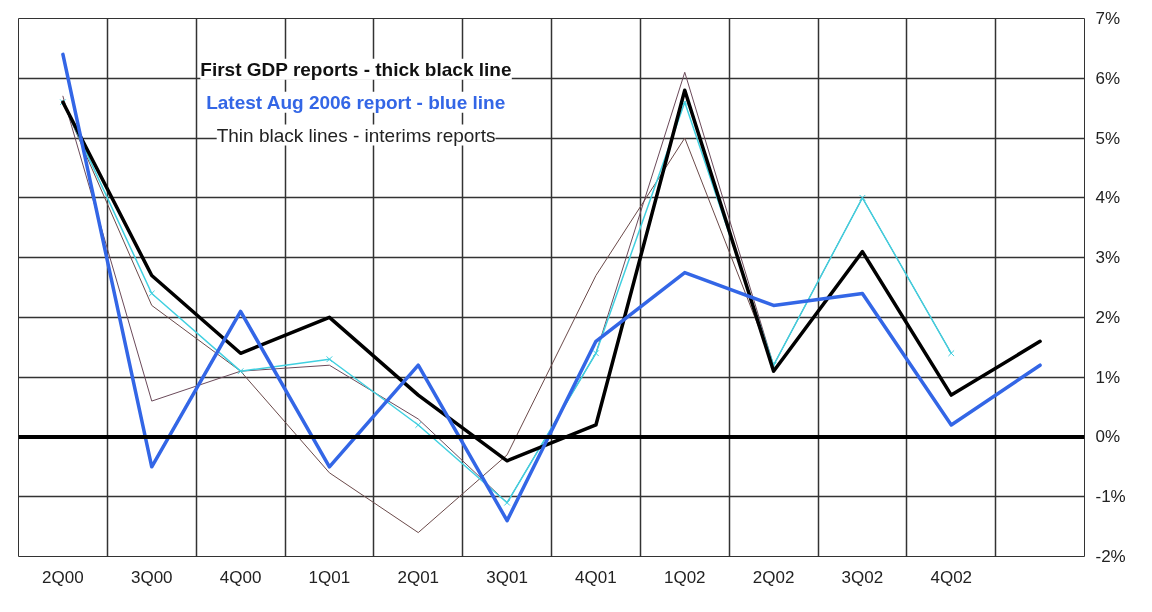 This screenshot has width=1152, height=612. What do you see at coordinates (951, 577) in the screenshot?
I see `x-tick-label: 4Q02` at bounding box center [951, 577].